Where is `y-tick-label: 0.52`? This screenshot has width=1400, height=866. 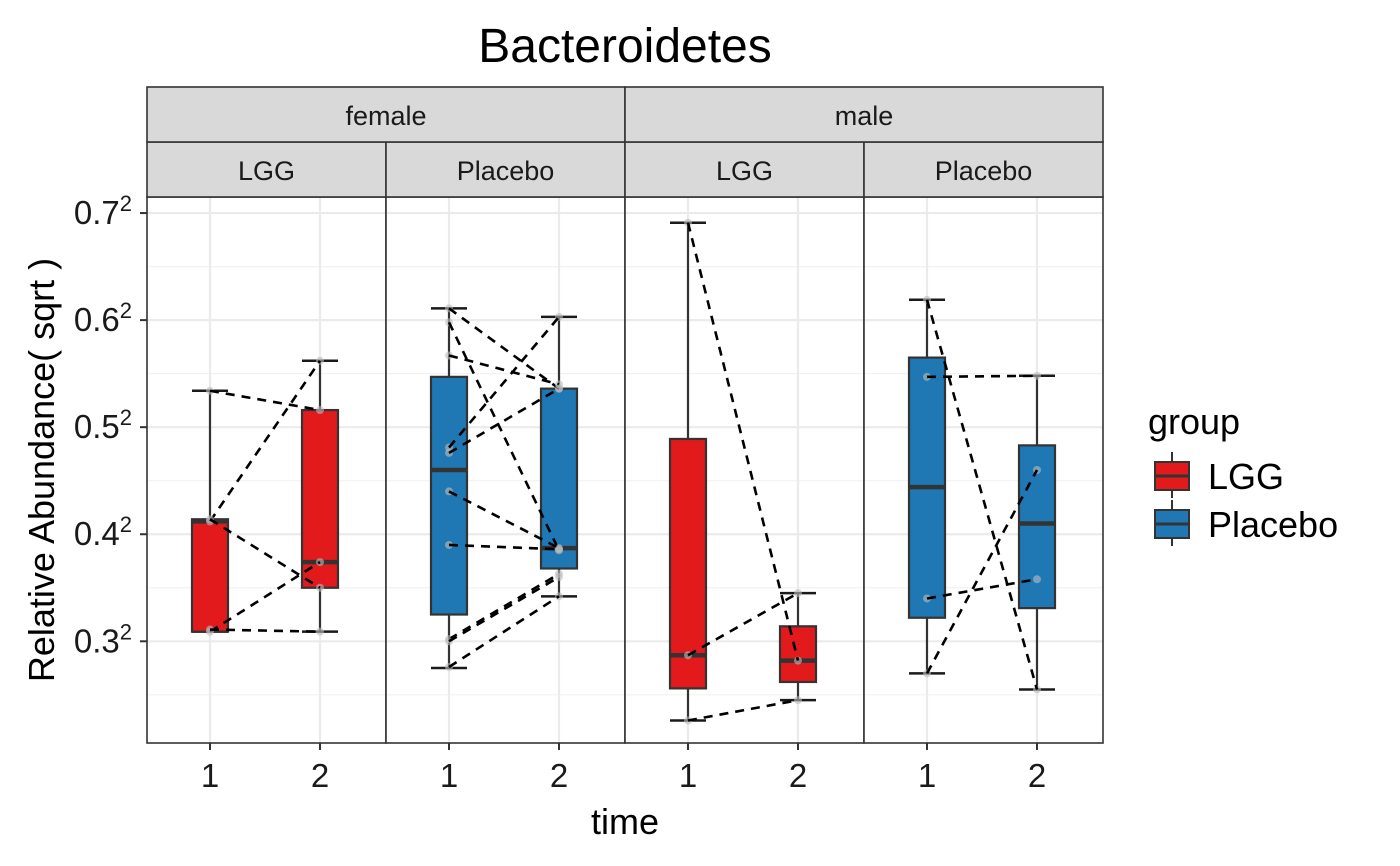
y-tick-label: 0.52 is located at coordinates (103, 425).